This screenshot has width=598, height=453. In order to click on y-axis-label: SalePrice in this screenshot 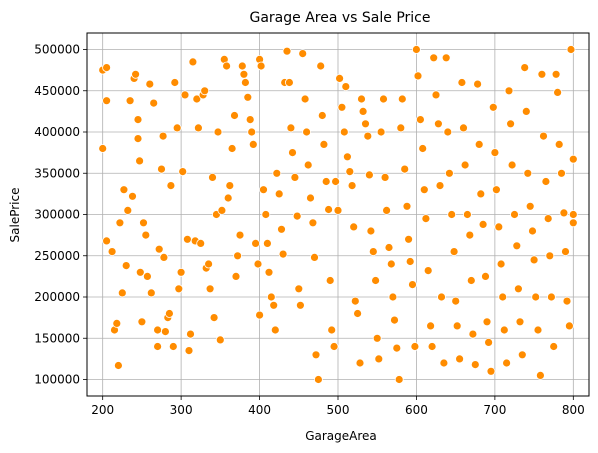, I will do `click(15, 215)`.